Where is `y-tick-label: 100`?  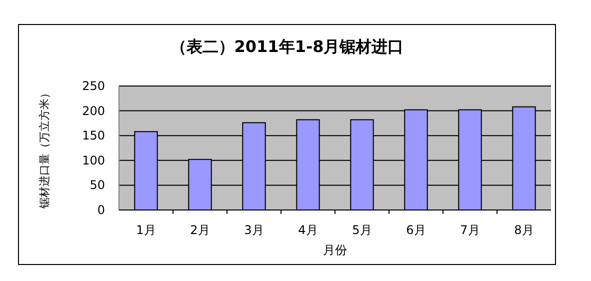 y-tick-label: 100 is located at coordinates (93, 160).